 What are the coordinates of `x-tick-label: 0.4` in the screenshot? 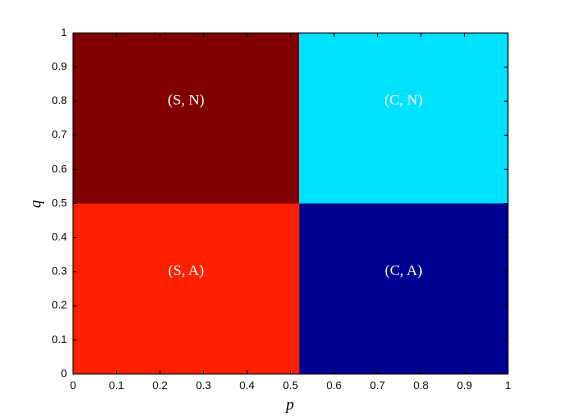 It's located at (246, 386).